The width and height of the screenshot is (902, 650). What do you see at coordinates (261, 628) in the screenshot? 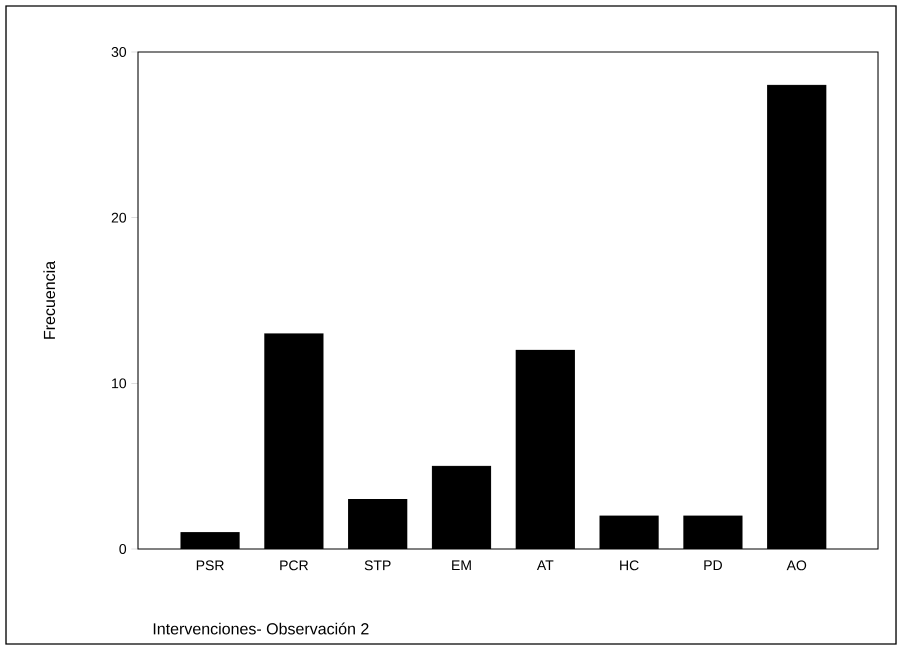
I see `x-axis-title: Intervenciones- Observación 2` at bounding box center [261, 628].